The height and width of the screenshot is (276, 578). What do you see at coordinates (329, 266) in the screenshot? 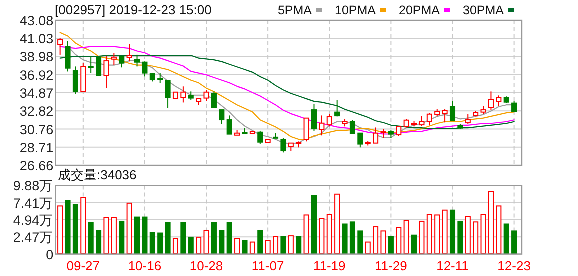
I see `x-tick-label: 11-19` at bounding box center [329, 266].